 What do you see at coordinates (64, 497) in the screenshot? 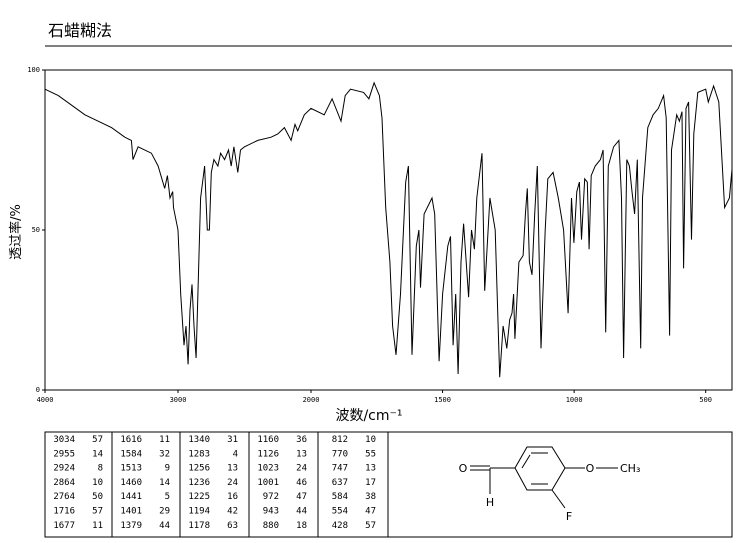
I see `peak-wavenumber: 2764` at bounding box center [64, 497].